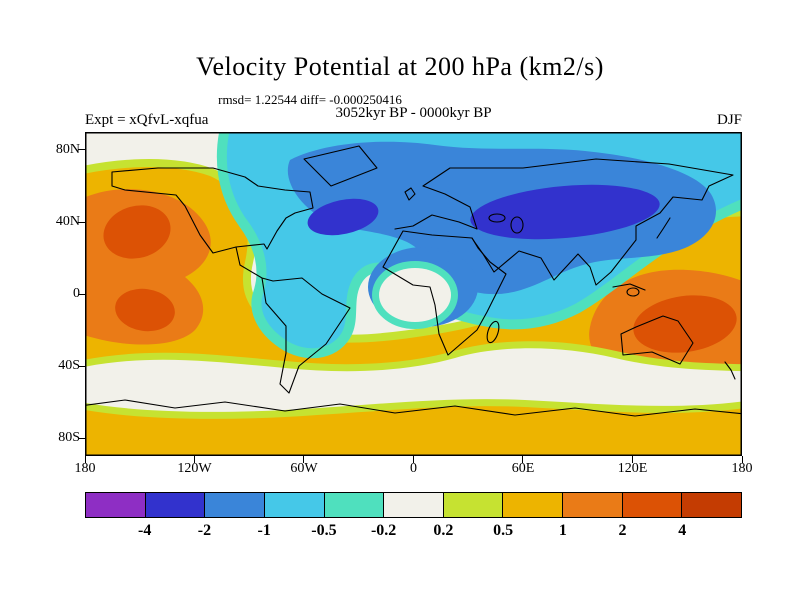  What do you see at coordinates (54, 294) in the screenshot?
I see `y-axis-labels: 80N 40N 0 40S 80S` at bounding box center [54, 294].